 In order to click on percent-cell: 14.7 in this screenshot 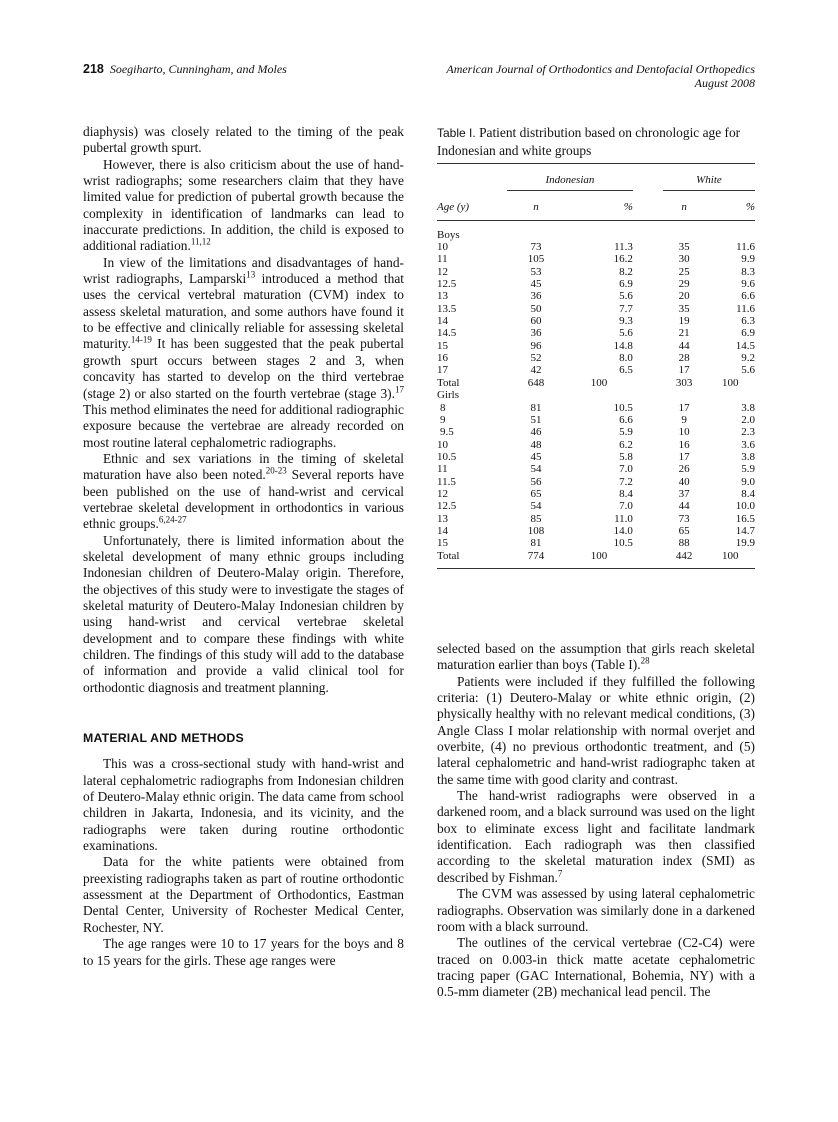, I will do `click(745, 530)`.